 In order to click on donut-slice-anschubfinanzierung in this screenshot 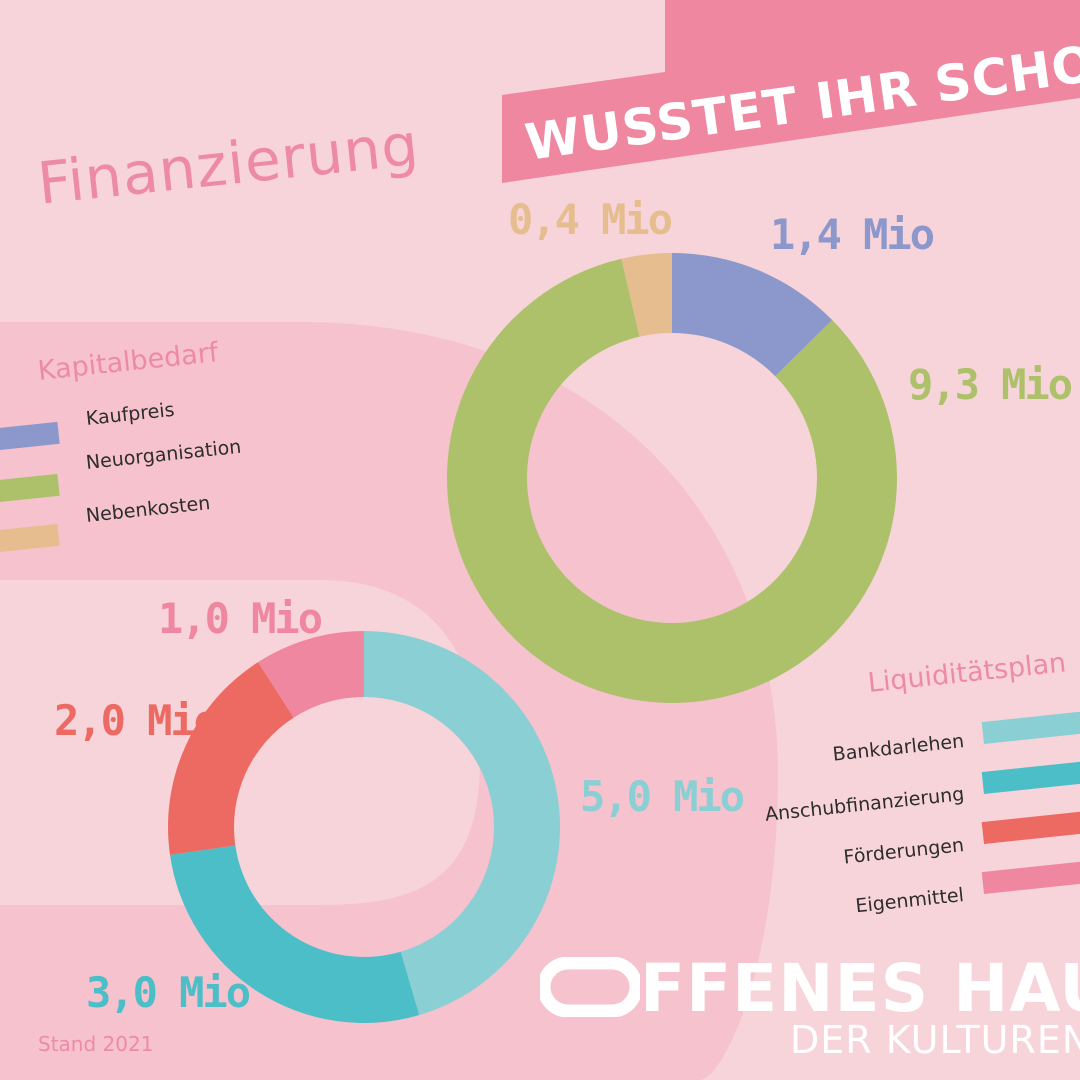, I will do `click(294, 934)`.